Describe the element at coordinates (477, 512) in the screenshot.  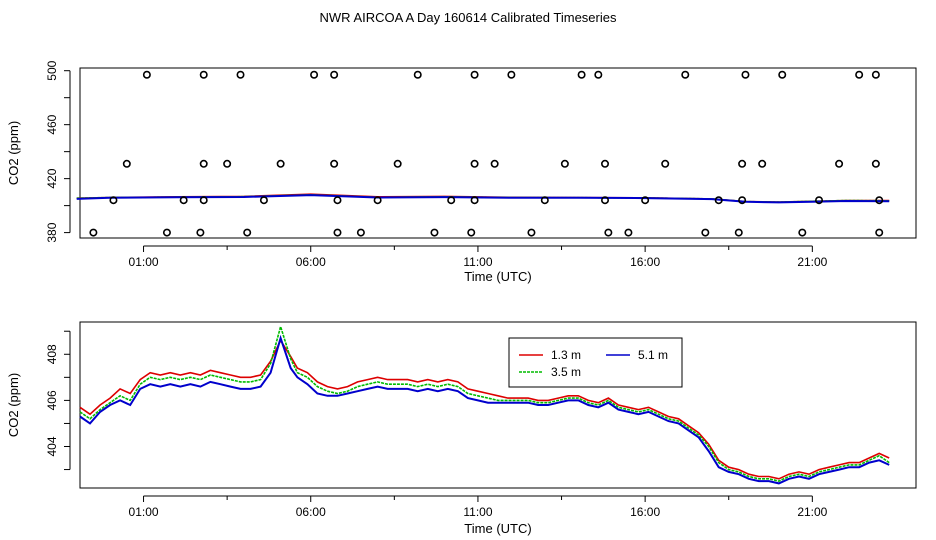
I see `bottom-x-tick-label: 11:00` at that location.